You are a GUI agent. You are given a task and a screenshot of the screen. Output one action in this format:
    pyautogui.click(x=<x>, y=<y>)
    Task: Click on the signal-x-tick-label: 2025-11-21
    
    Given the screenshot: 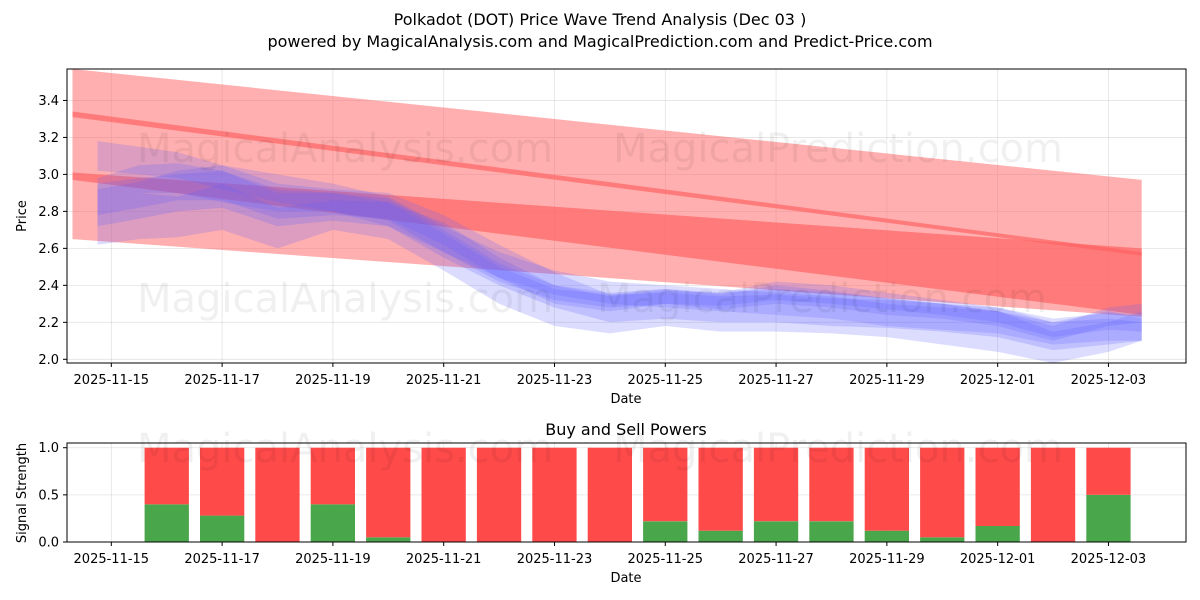 What is the action you would take?
    pyautogui.click(x=444, y=559)
    